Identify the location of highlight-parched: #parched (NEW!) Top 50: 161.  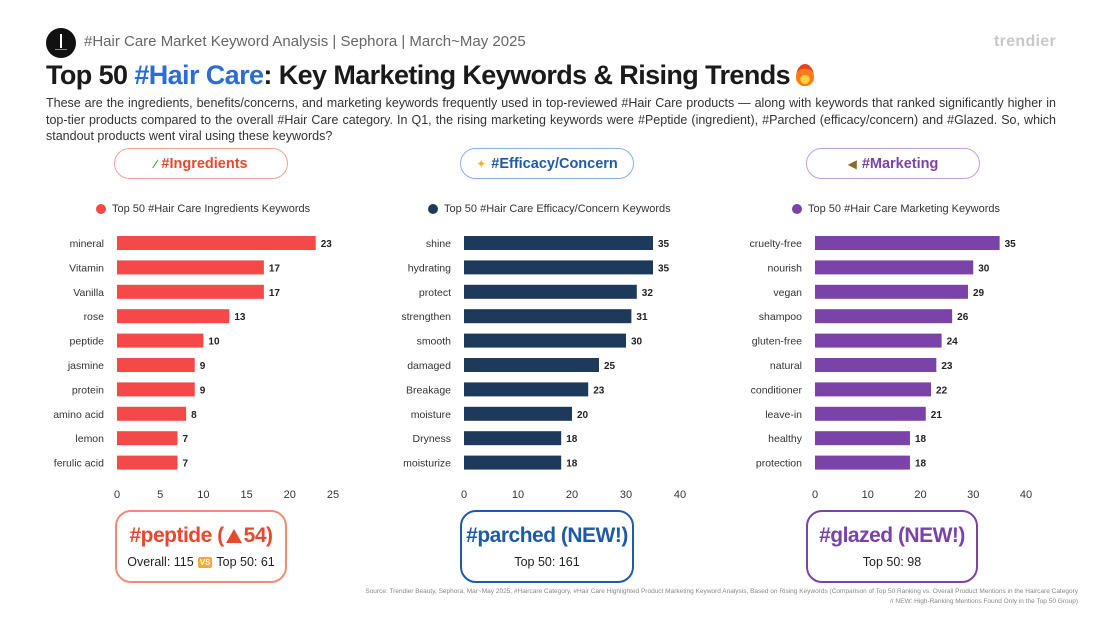
(547, 546).